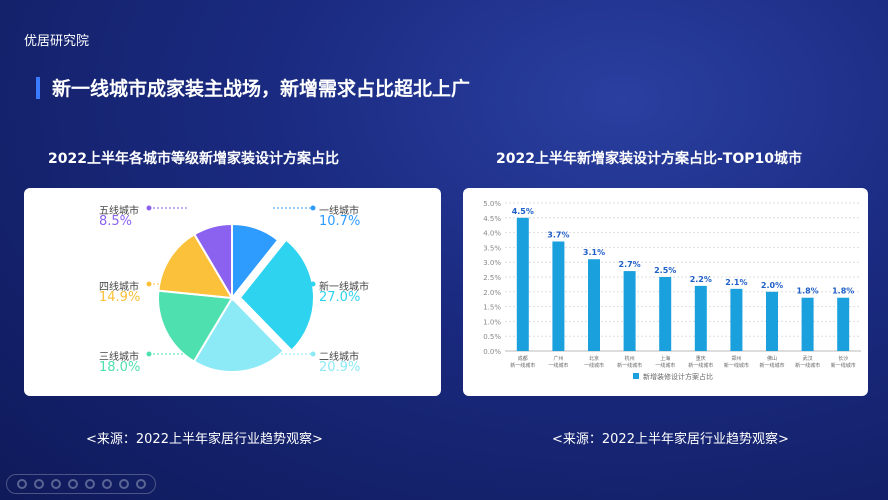 Image resolution: width=888 pixels, height=500 pixels. I want to click on x-tick-label: 郑州, so click(736, 358).